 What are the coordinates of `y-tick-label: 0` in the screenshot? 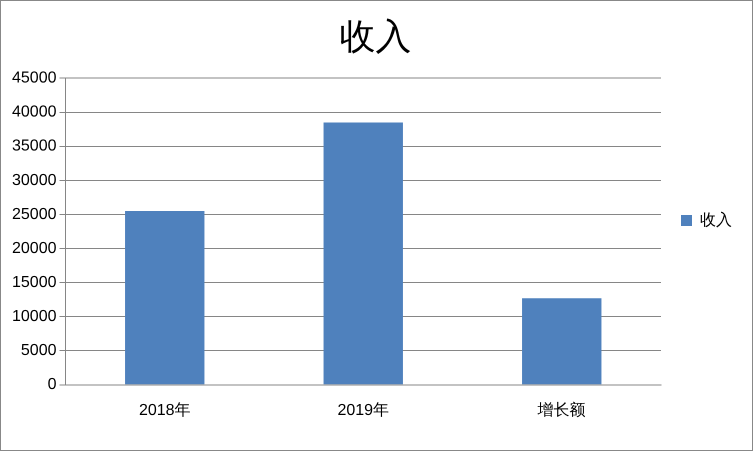 It's located at (52, 385).